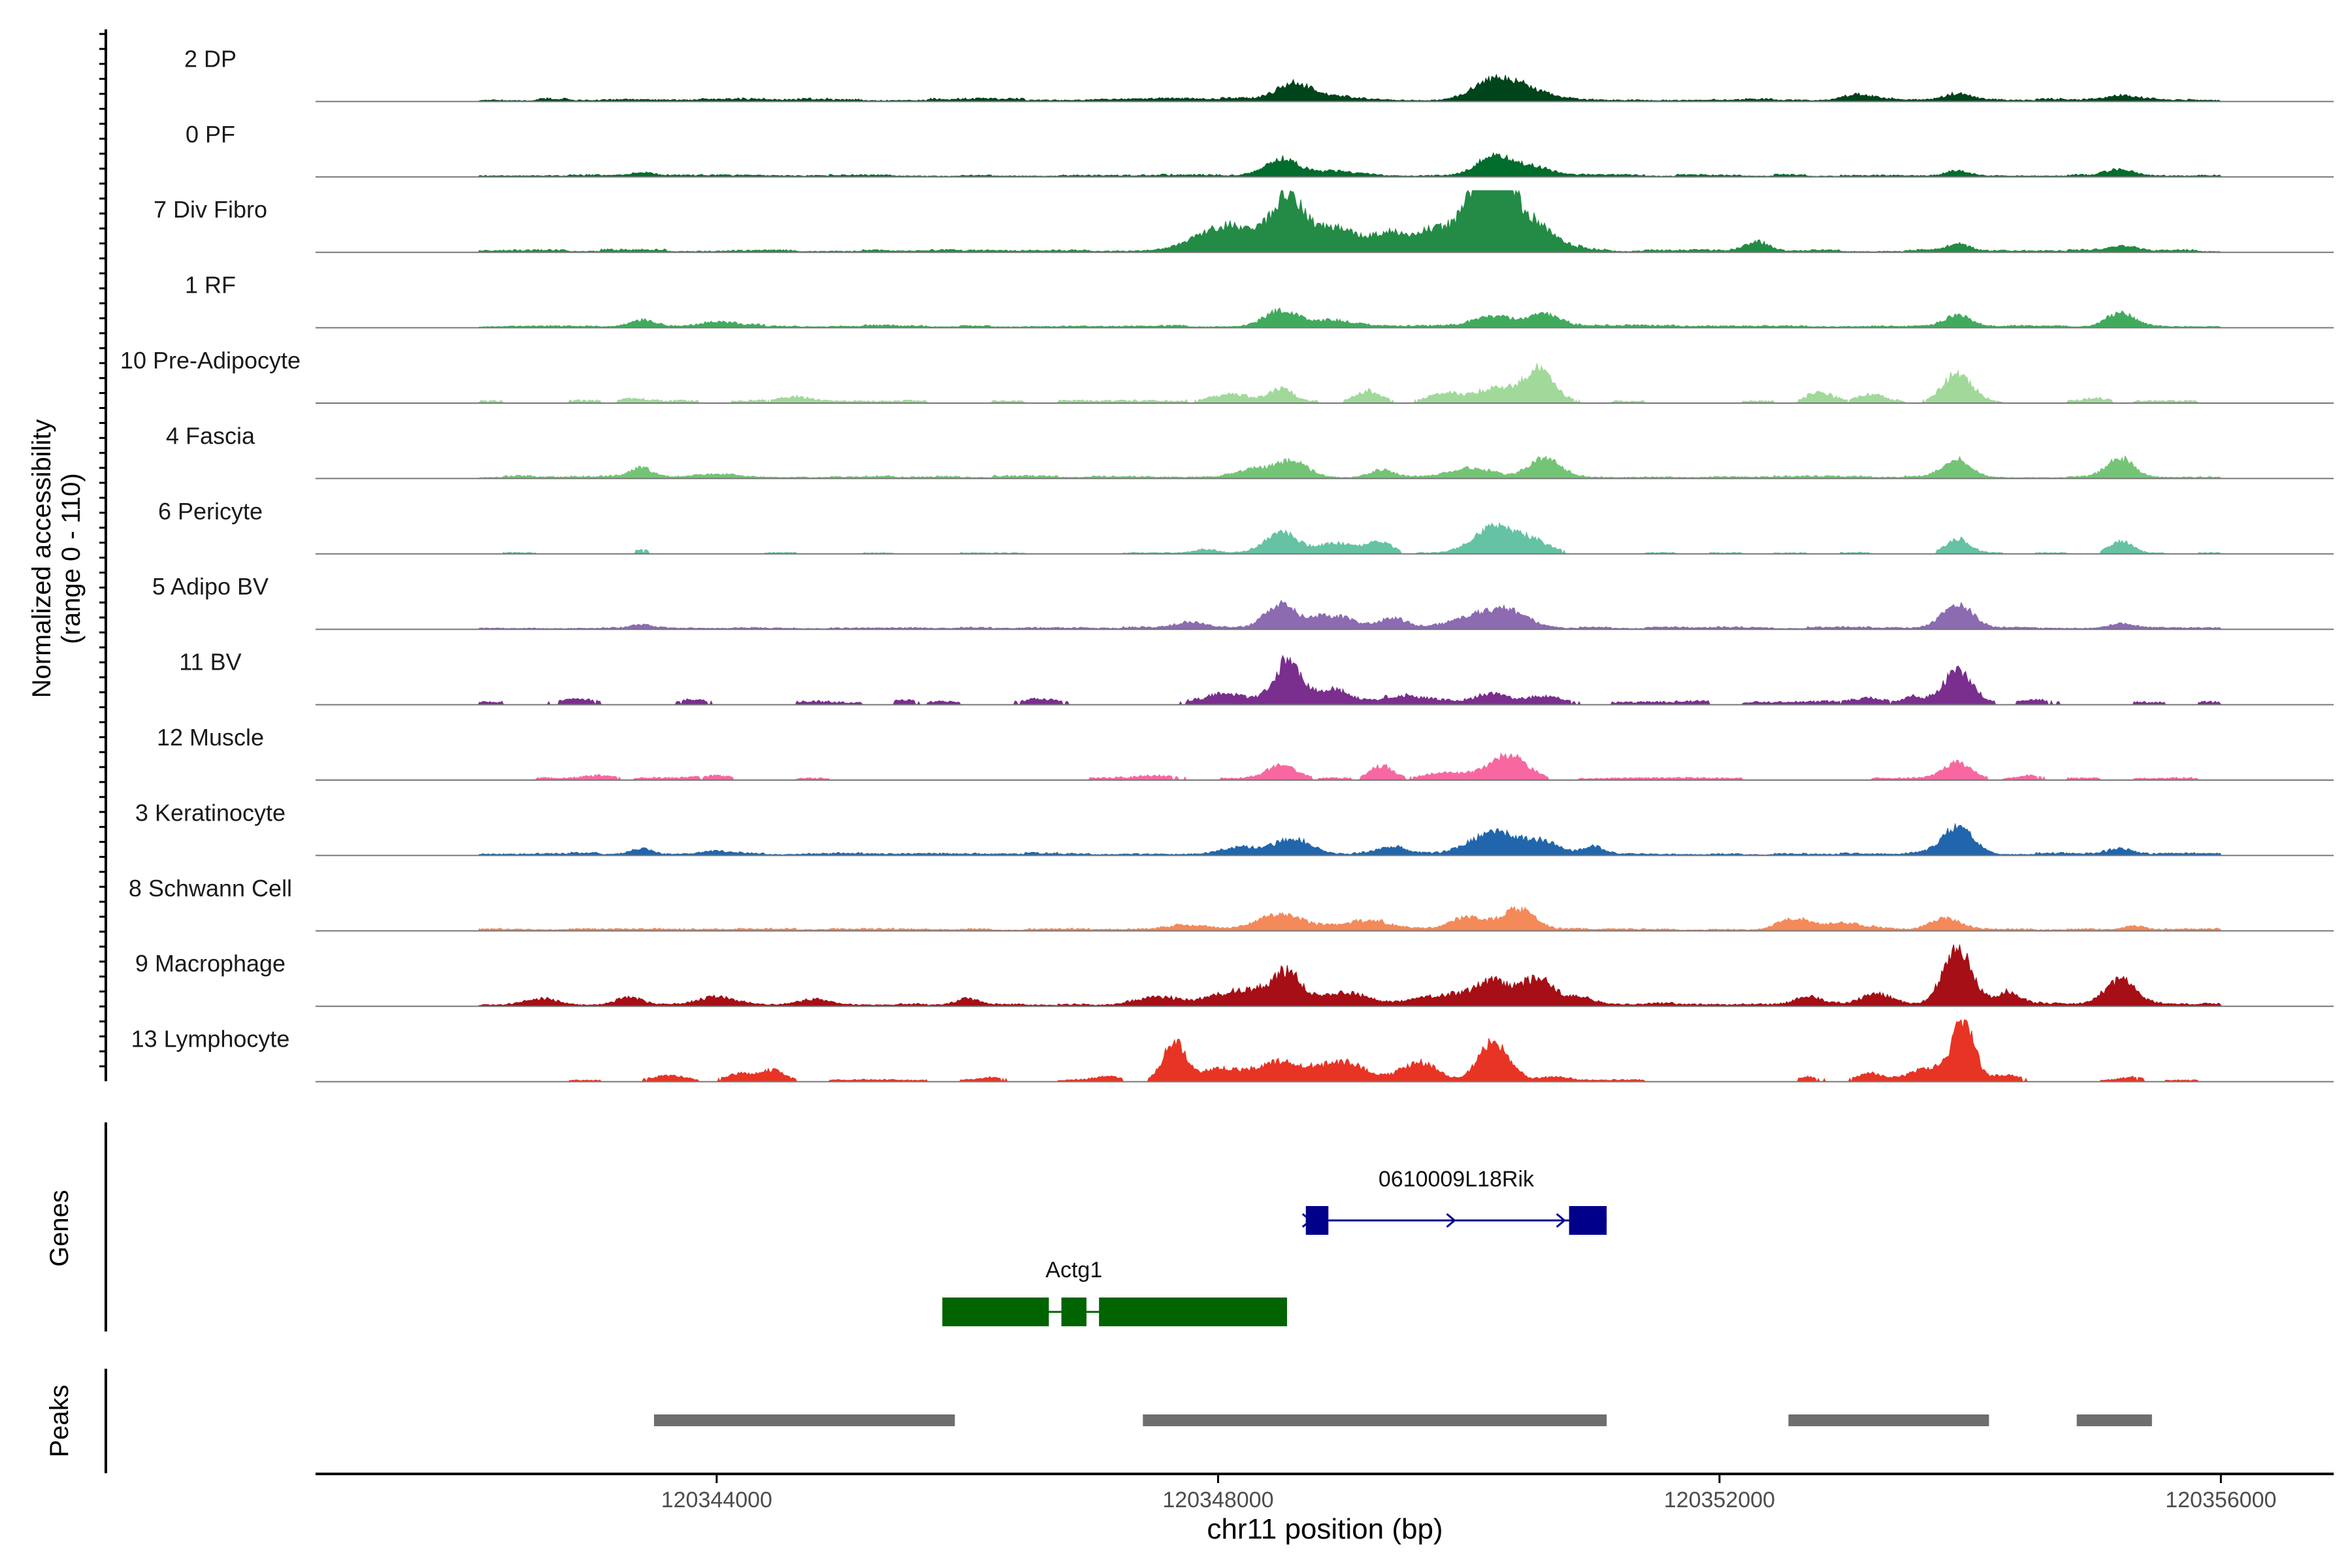 The image size is (2352, 1568). What do you see at coordinates (210, 134) in the screenshot?
I see `coverage-track-label: 0 PF` at bounding box center [210, 134].